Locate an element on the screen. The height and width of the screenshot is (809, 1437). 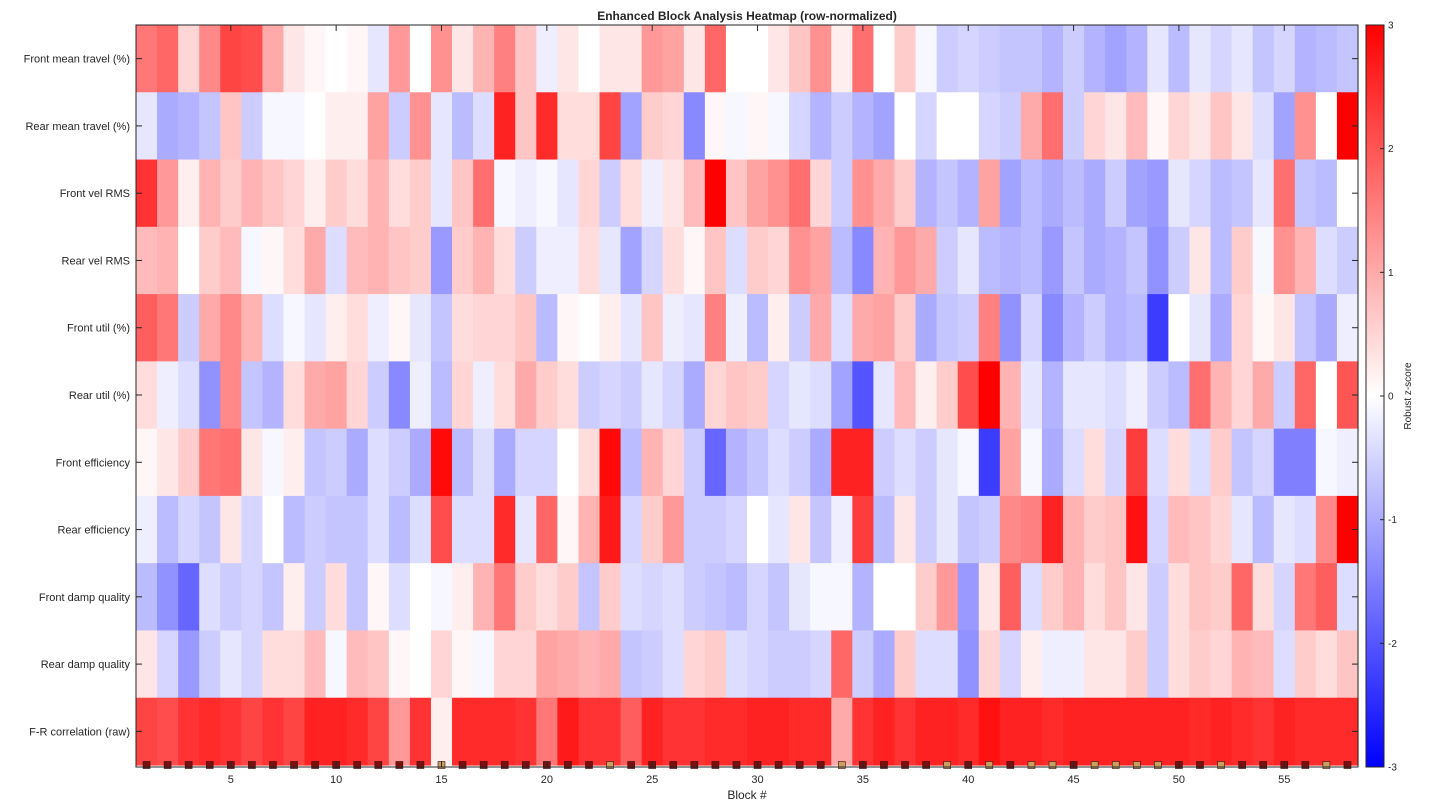
row-label: Front mean travel (%) is located at coordinates (77, 60).